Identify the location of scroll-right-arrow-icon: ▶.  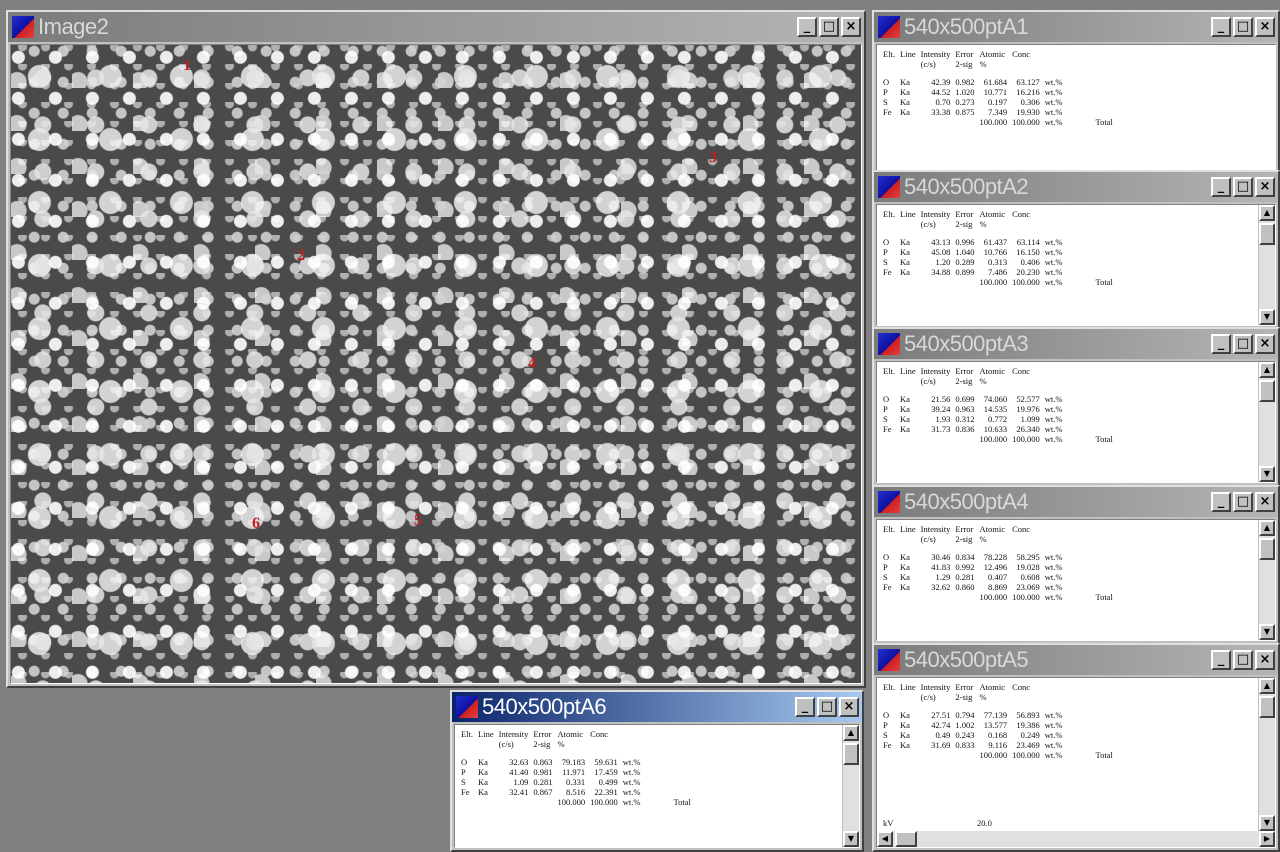
(1267, 839).